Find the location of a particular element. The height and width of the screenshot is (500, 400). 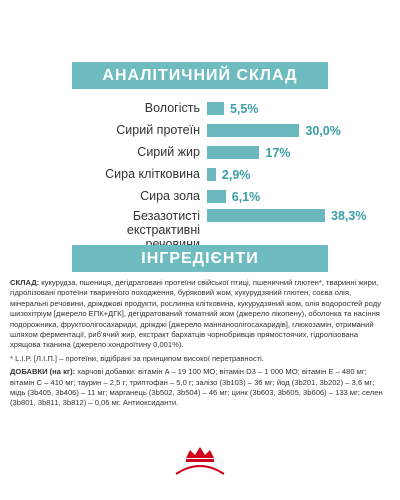

section-title: АНАЛІТИЧНИЙ СКЛАД is located at coordinates (200, 75).